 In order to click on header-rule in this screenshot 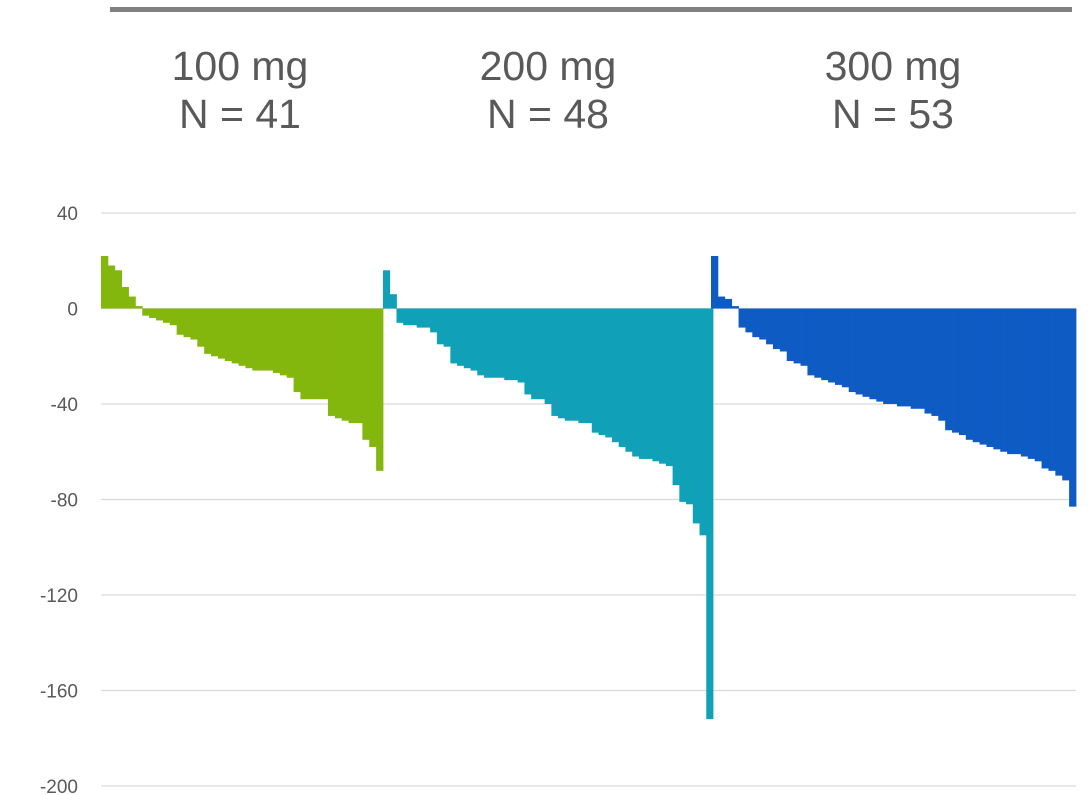, I will do `click(591, 9)`.